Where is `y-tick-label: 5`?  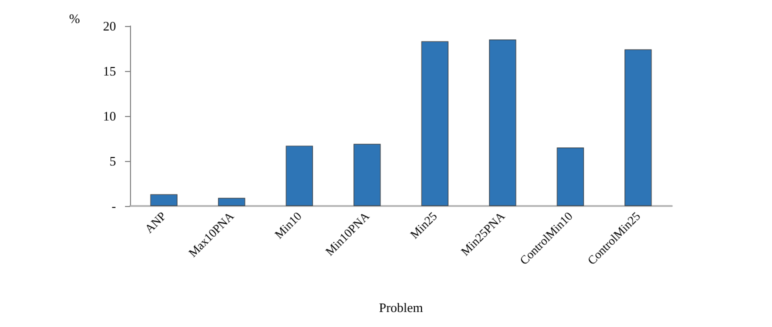
y-tick-label: 5 is located at coordinates (113, 161).